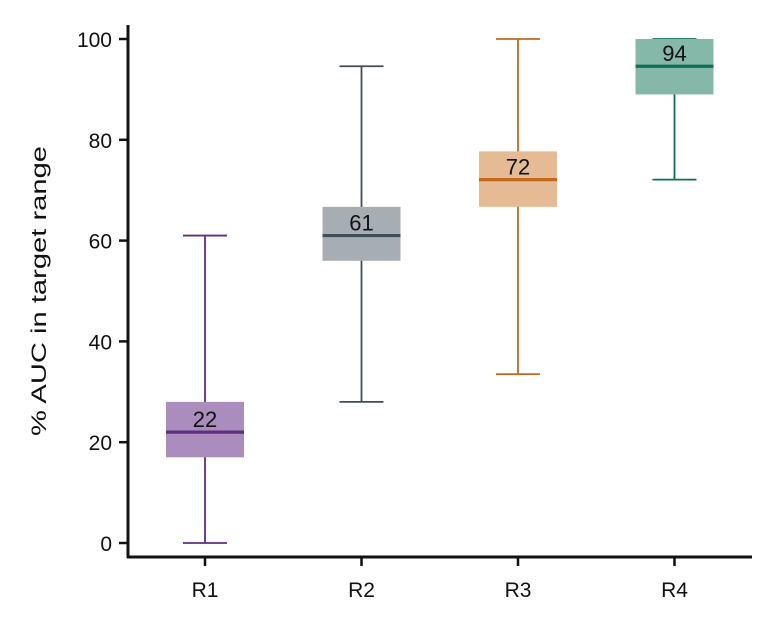 This screenshot has width=772, height=620. What do you see at coordinates (100, 141) in the screenshot?
I see `y-tick-label: 80` at bounding box center [100, 141].